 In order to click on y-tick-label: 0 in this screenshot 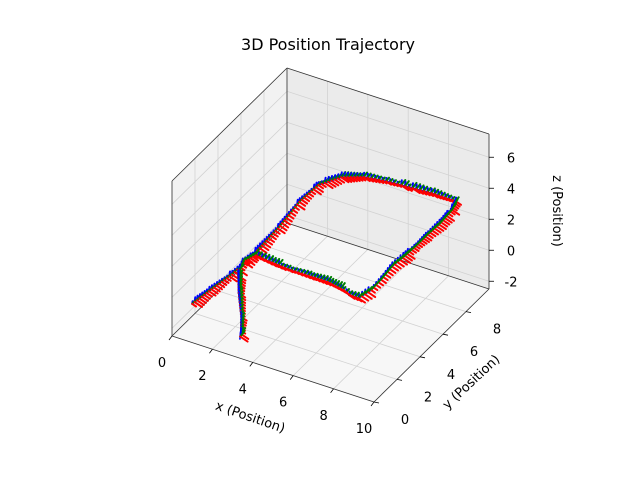, I will do `click(405, 420)`.